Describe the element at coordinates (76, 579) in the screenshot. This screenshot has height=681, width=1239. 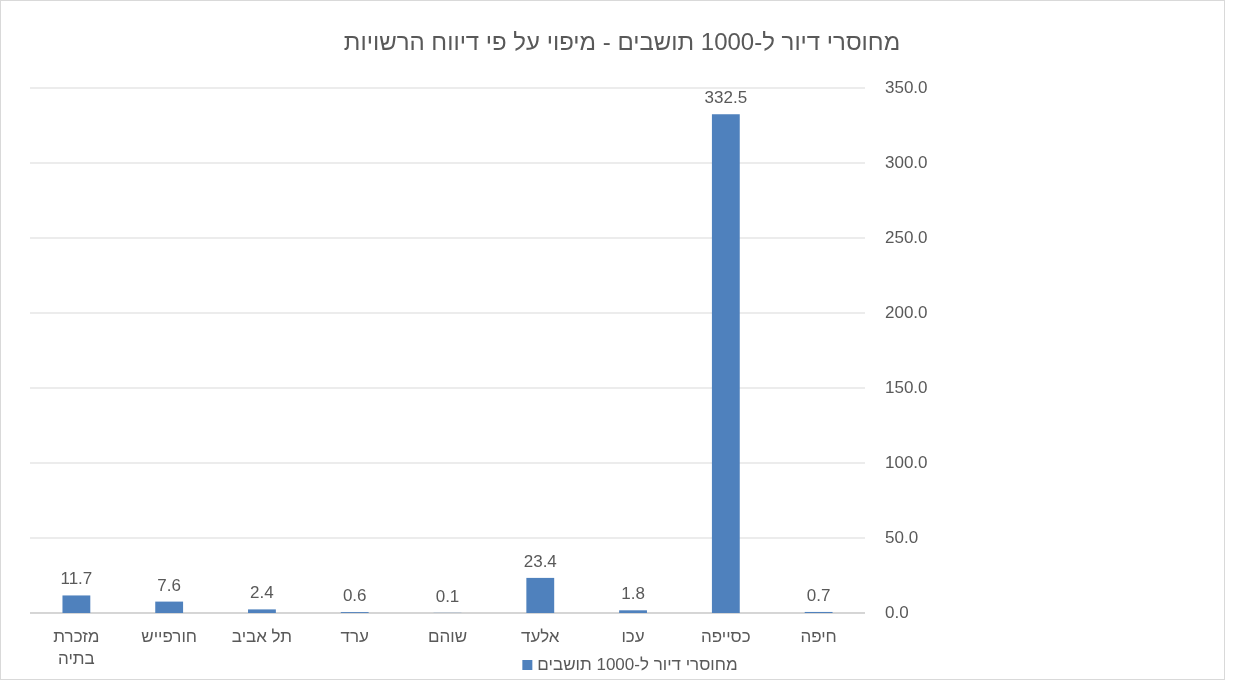
I see `data-label: 11.7` at that location.